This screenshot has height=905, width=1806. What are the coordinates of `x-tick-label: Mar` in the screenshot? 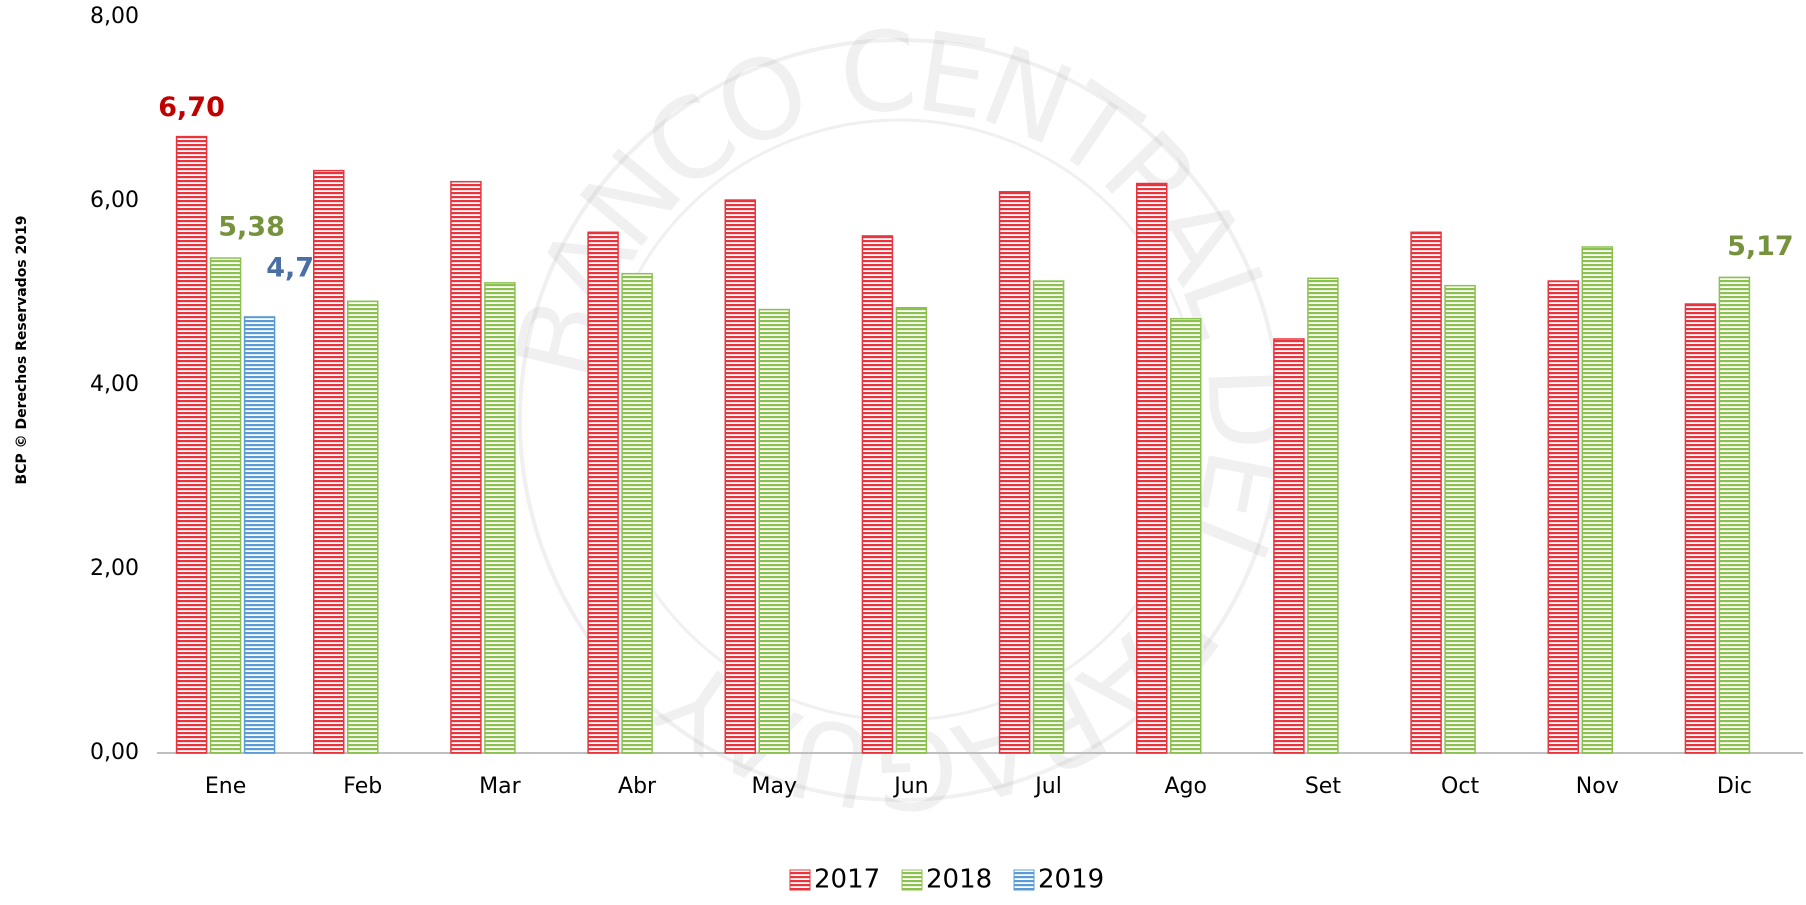 It's located at (500, 786).